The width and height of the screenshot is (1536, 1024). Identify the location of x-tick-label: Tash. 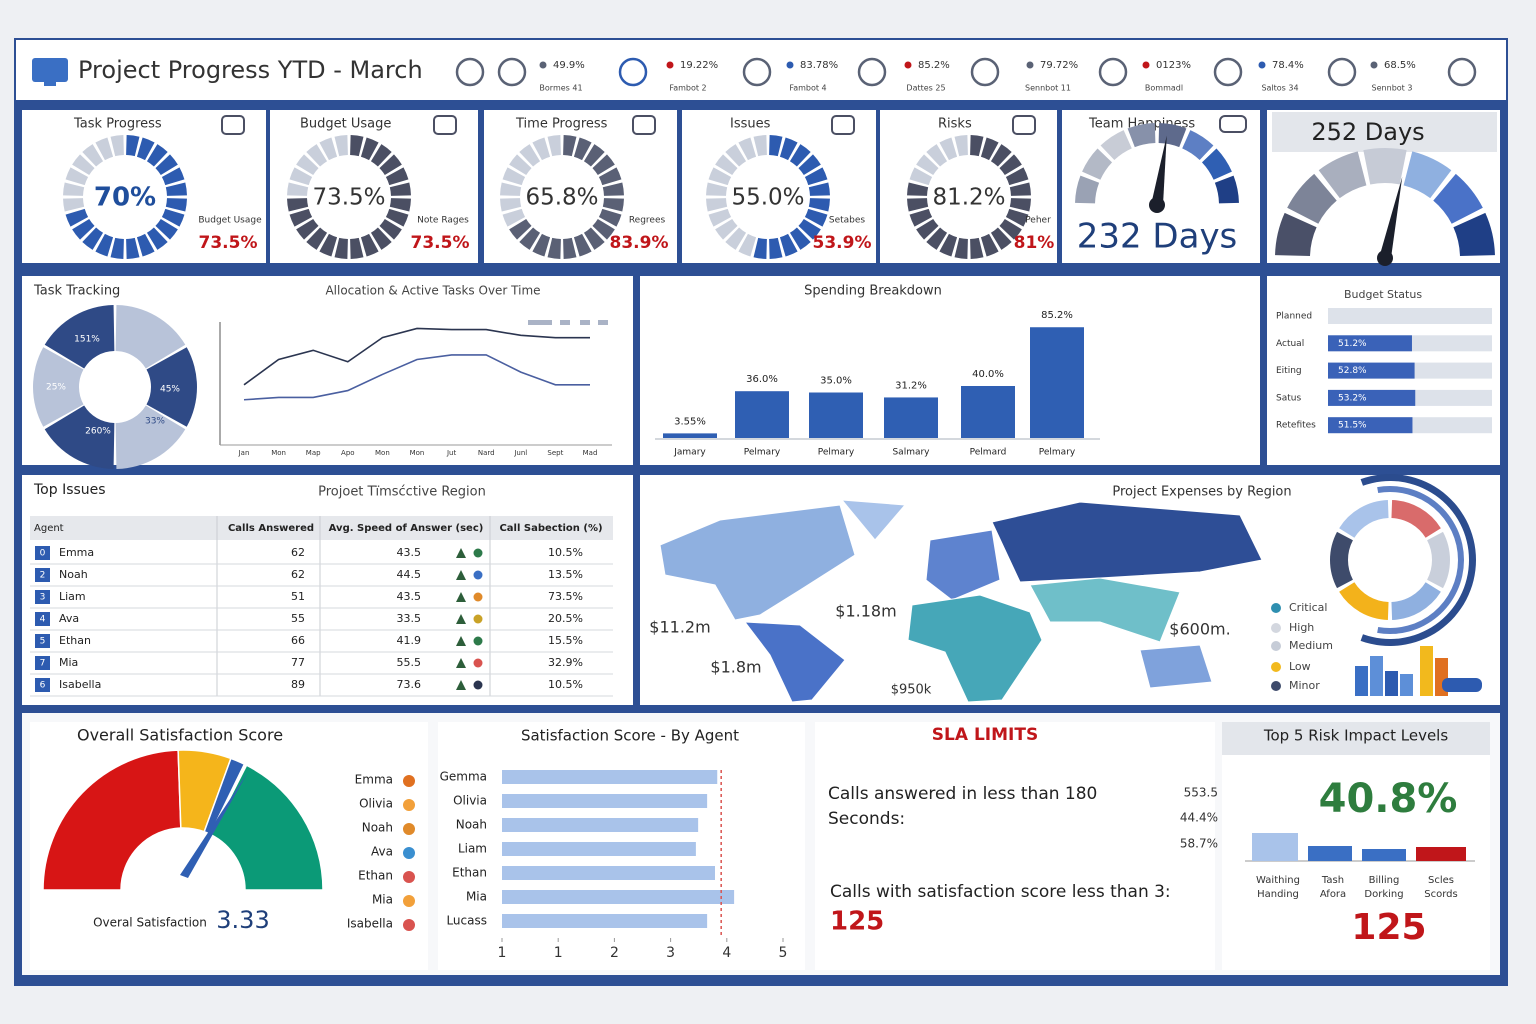
(1332, 880).